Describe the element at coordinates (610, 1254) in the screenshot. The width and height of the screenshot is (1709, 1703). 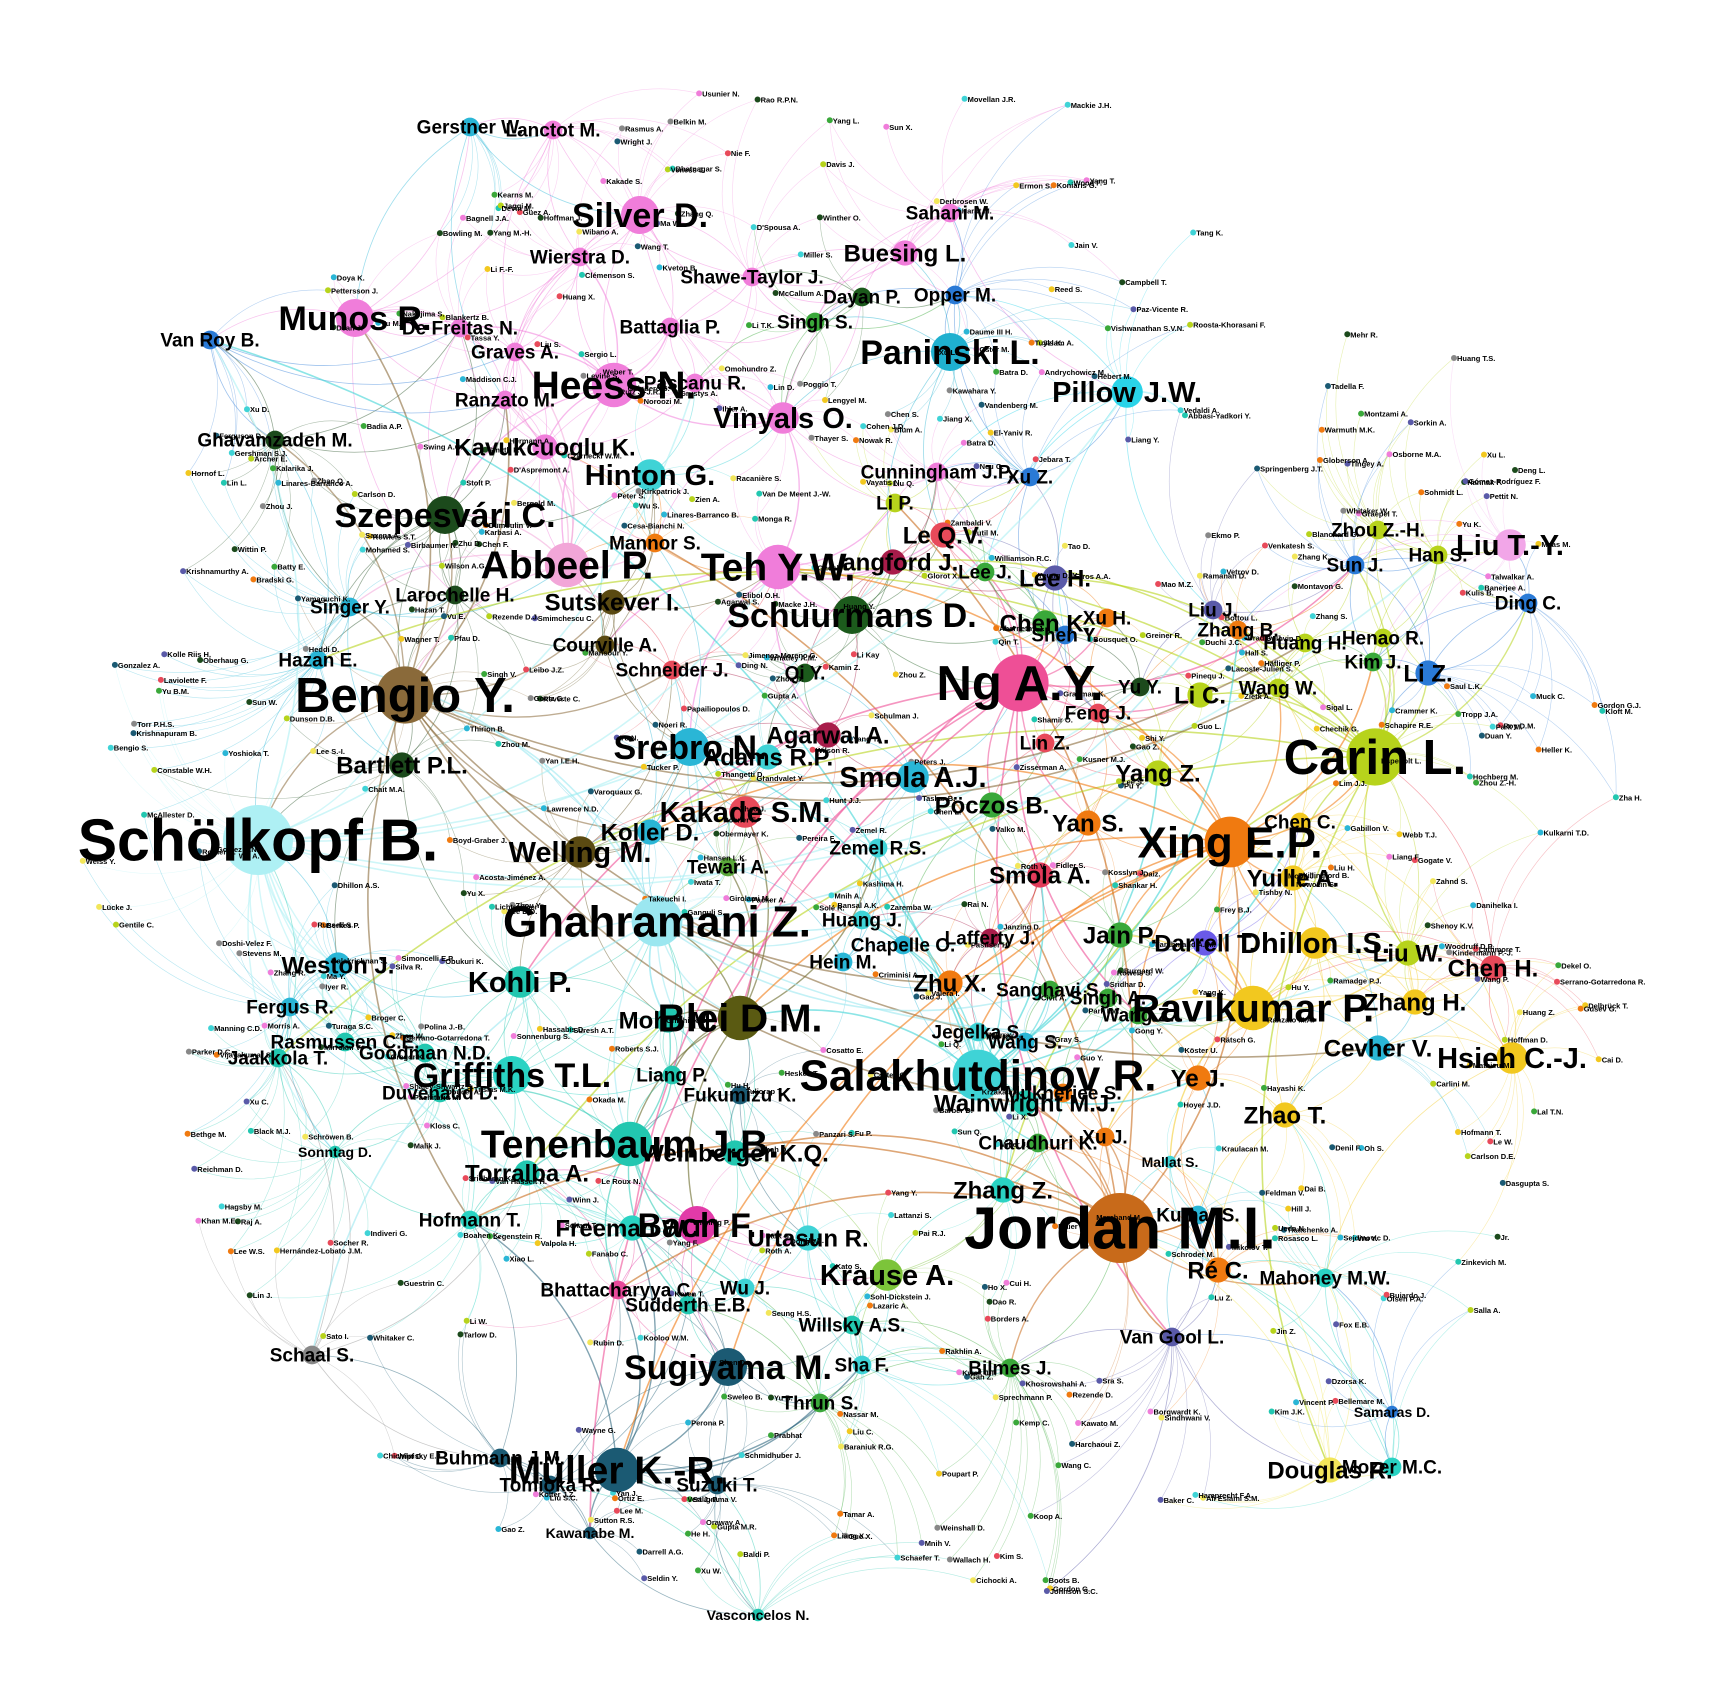
I see `author-label: Fanabo C.` at that location.